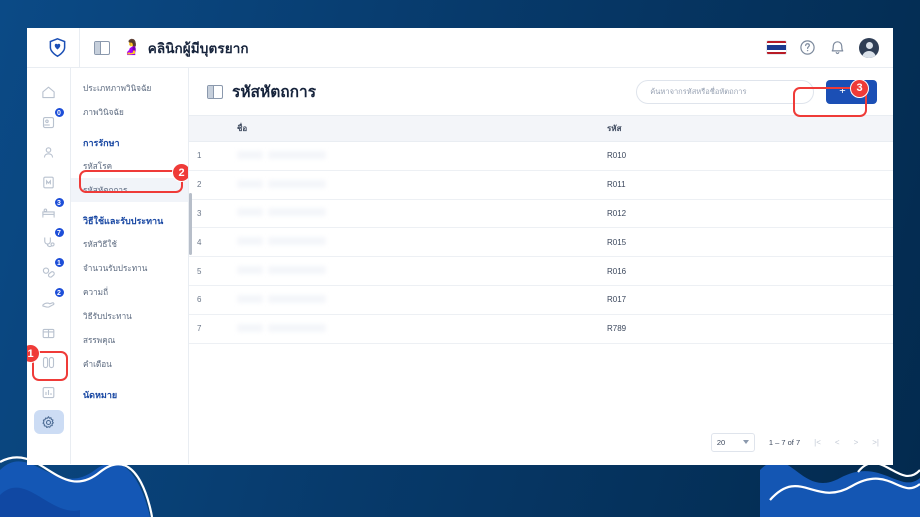 Image resolution: width=920 pixels, height=517 pixels. What do you see at coordinates (209, 242) in the screenshot?
I see `cell-index: 4` at bounding box center [209, 242].